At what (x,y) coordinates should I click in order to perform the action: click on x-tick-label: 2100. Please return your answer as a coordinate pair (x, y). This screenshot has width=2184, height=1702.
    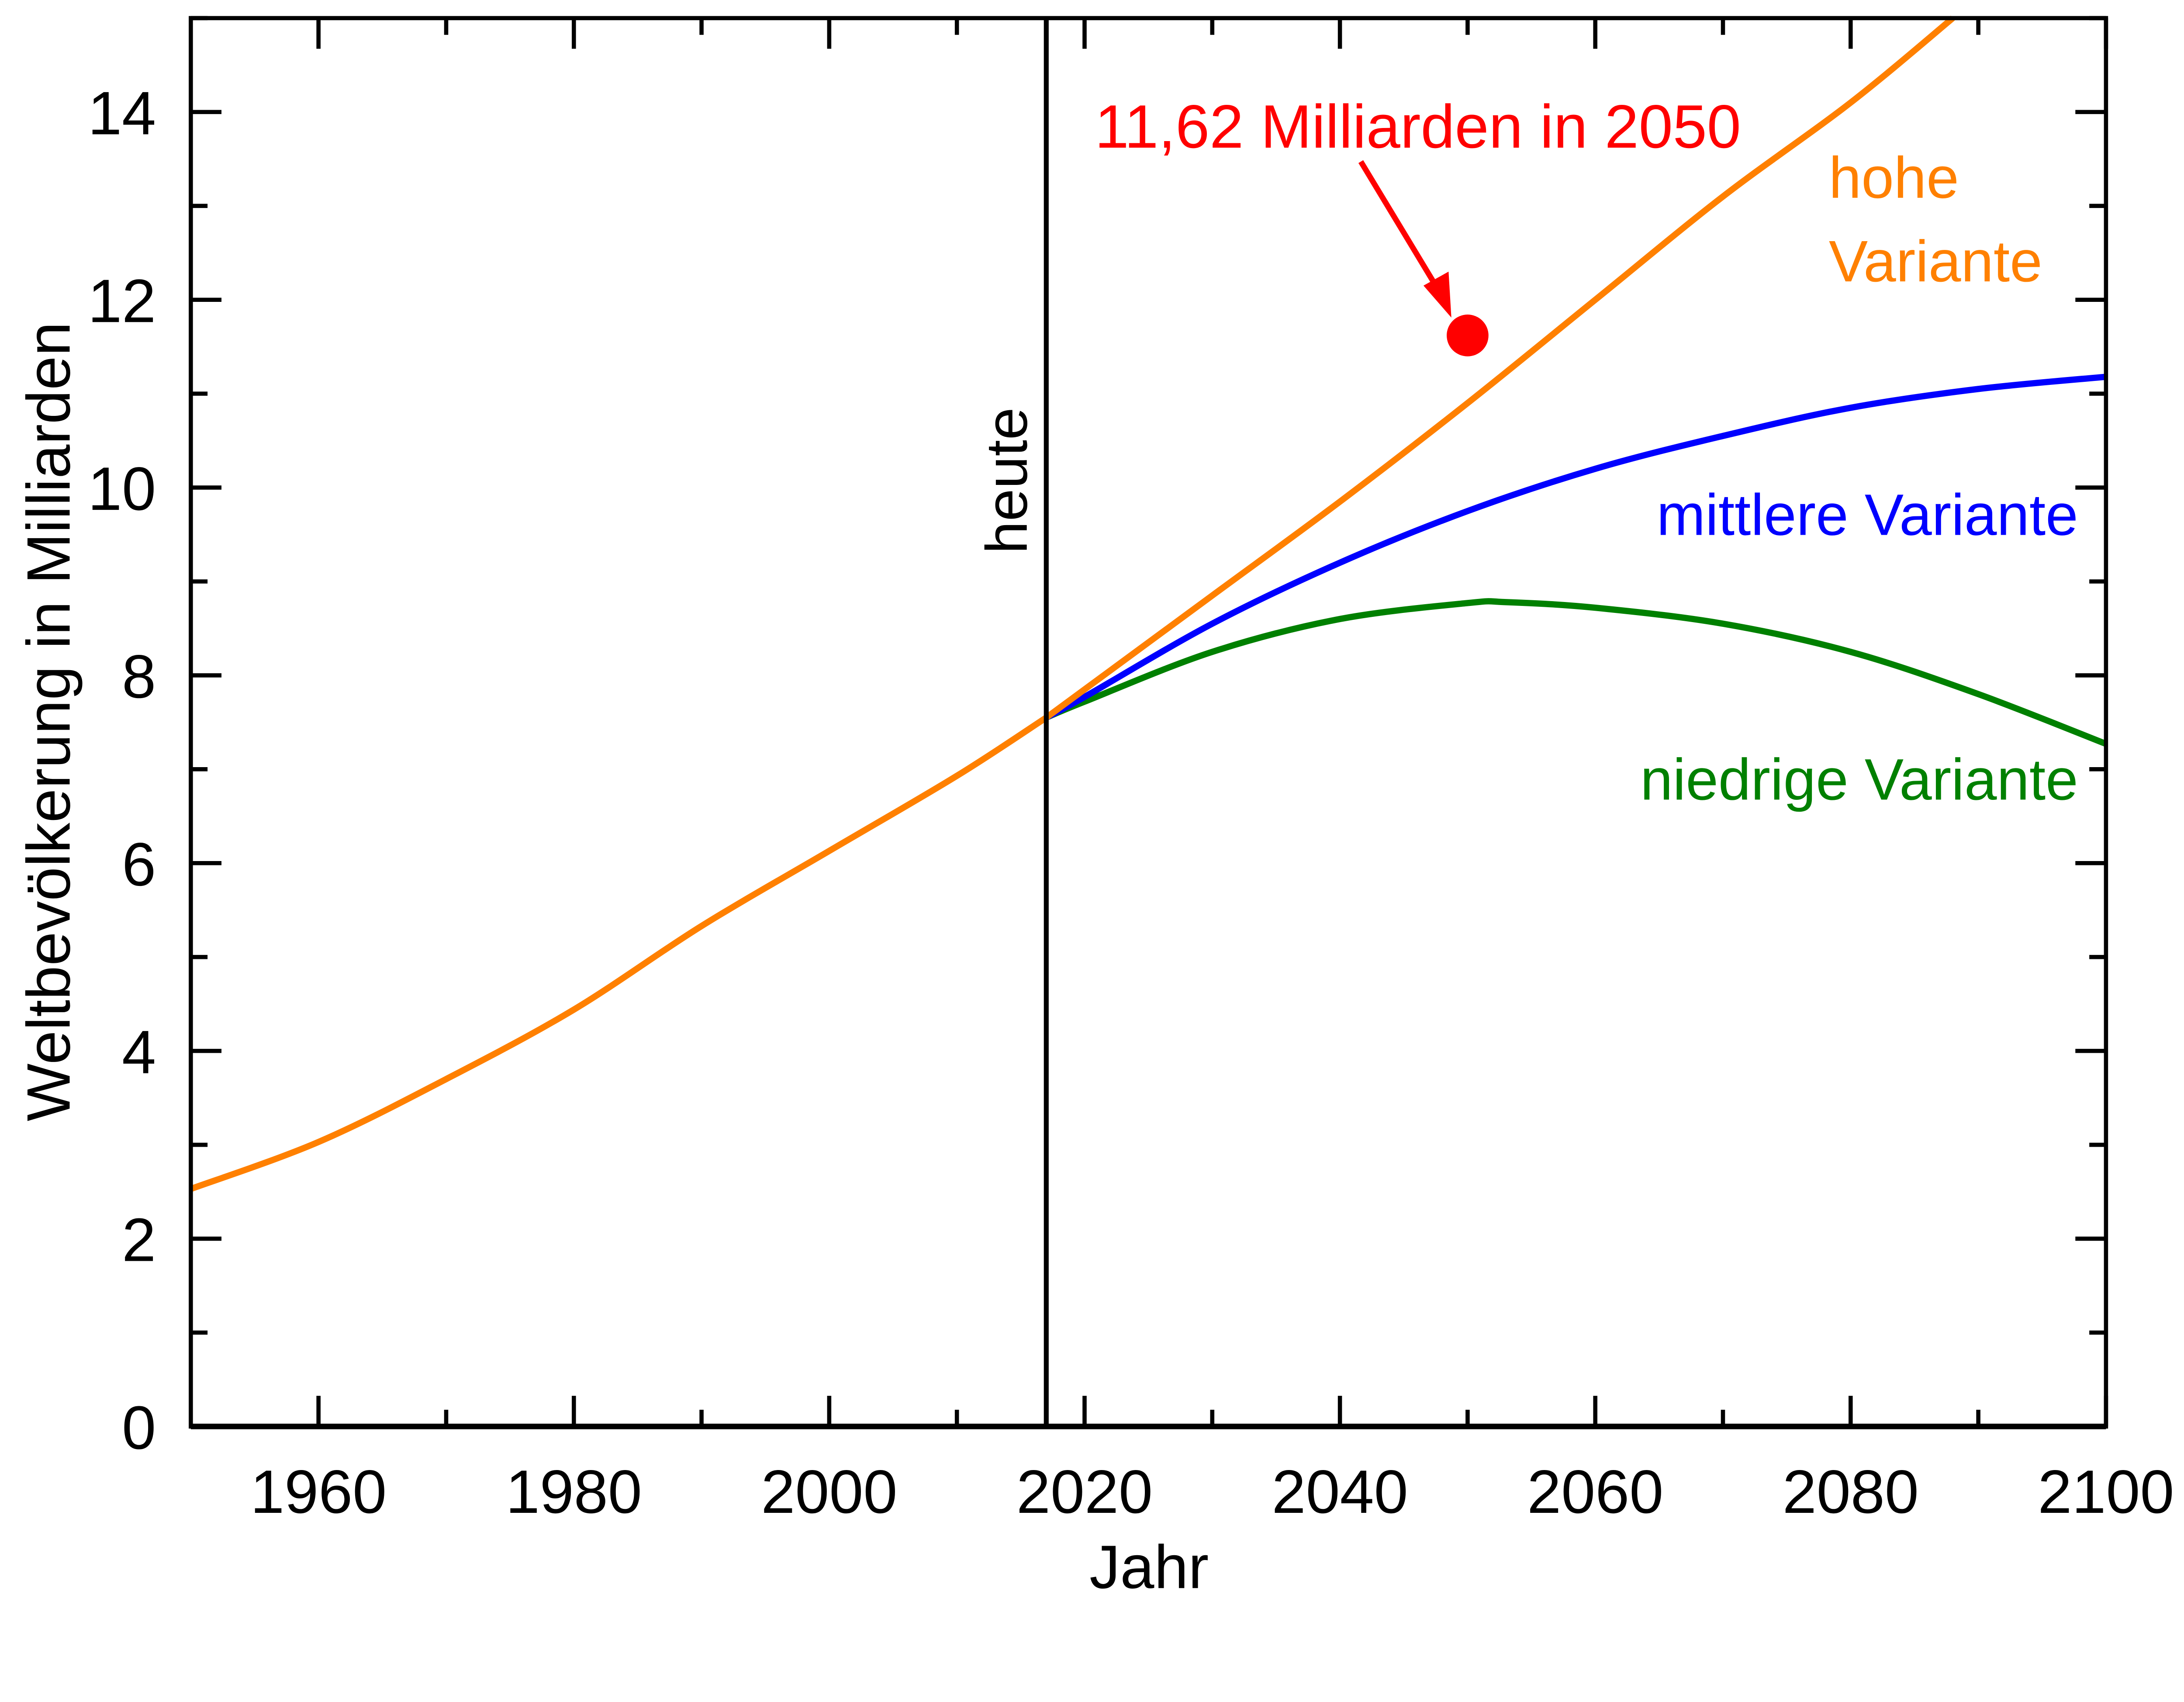
    Looking at the image, I should click on (2106, 1491).